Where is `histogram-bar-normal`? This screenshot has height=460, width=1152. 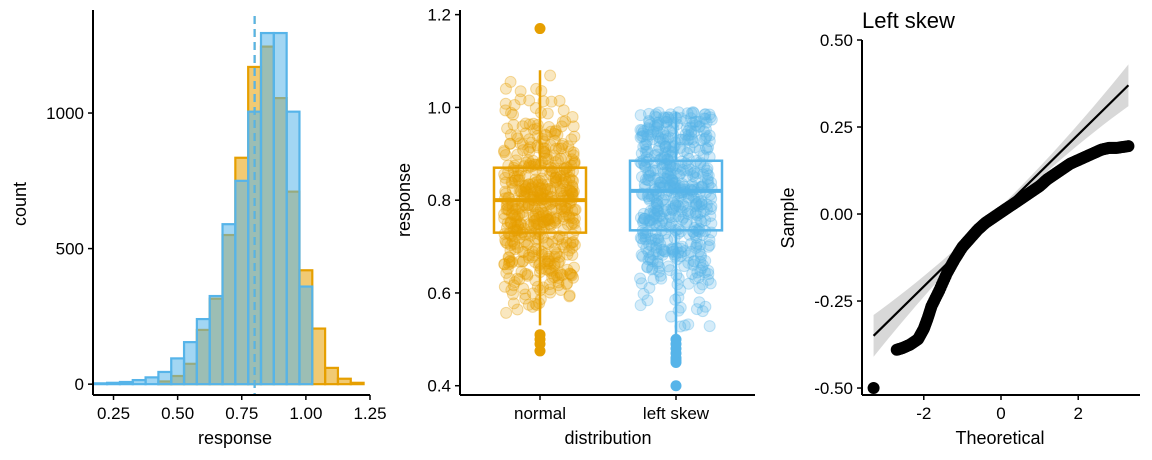
histogram-bar-normal is located at coordinates (344, 381).